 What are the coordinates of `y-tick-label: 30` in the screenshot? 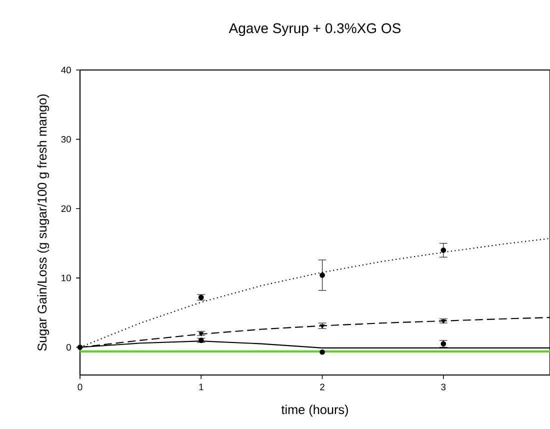 It's located at (66, 139).